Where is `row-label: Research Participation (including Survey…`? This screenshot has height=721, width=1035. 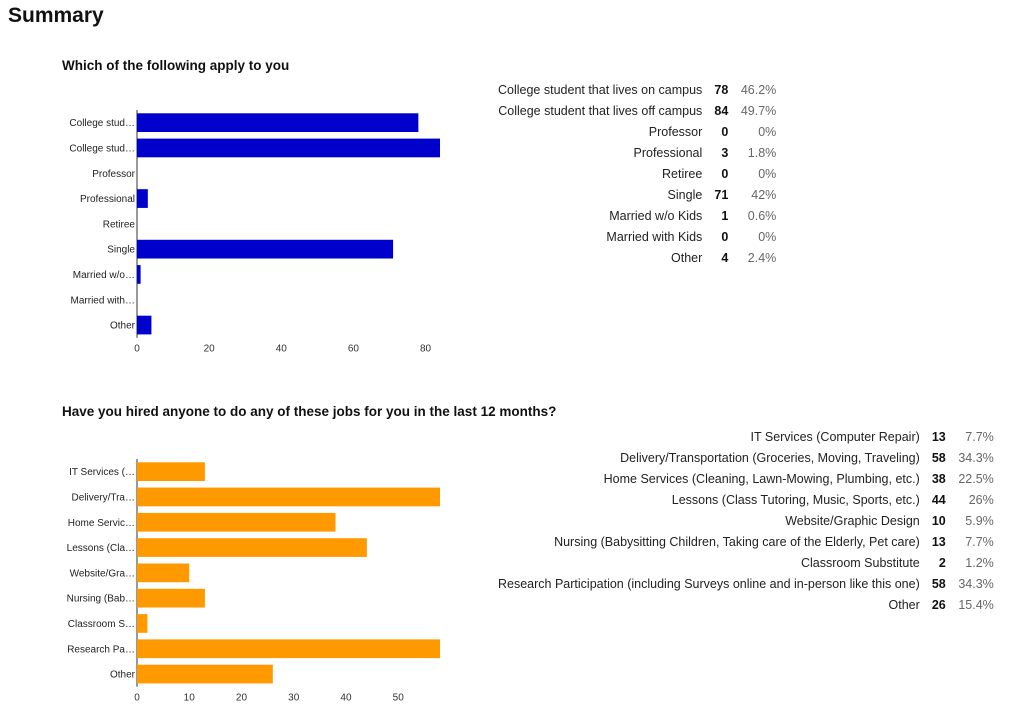 row-label: Research Participation (including Survey… is located at coordinates (709, 583).